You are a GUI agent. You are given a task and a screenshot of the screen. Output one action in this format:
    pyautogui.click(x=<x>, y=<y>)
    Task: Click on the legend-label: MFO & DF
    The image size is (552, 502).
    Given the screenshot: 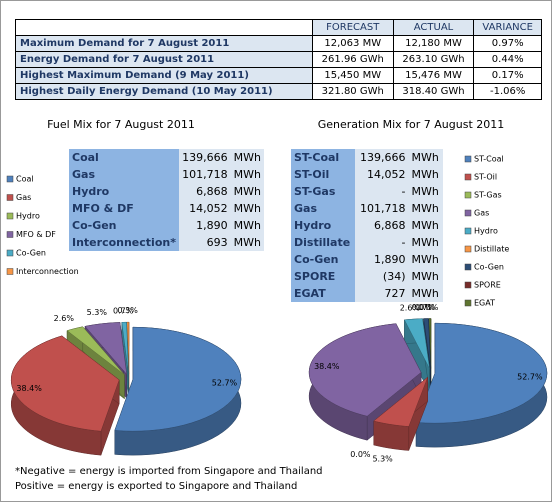 What is the action you would take?
    pyautogui.click(x=36, y=234)
    